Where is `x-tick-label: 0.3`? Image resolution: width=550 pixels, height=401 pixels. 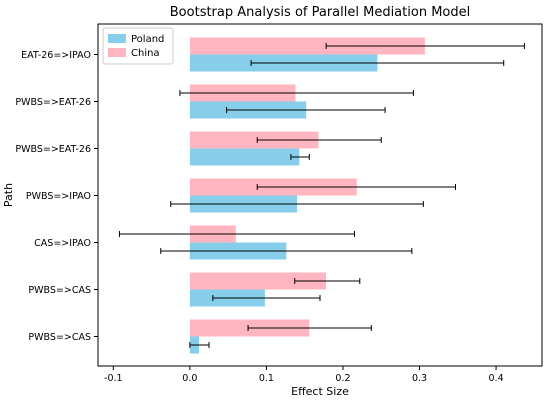
x-tick-label: 0.3 is located at coordinates (419, 378).